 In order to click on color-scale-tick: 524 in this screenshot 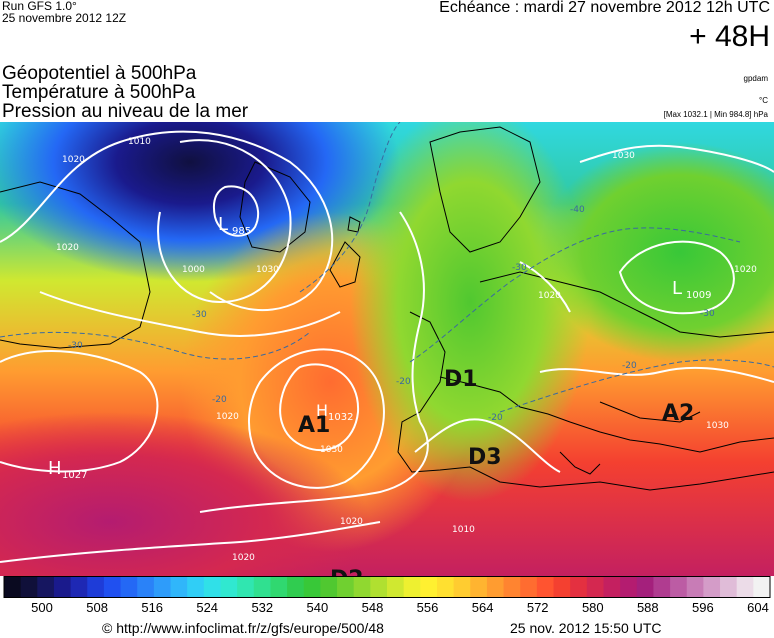, I will do `click(207, 607)`.